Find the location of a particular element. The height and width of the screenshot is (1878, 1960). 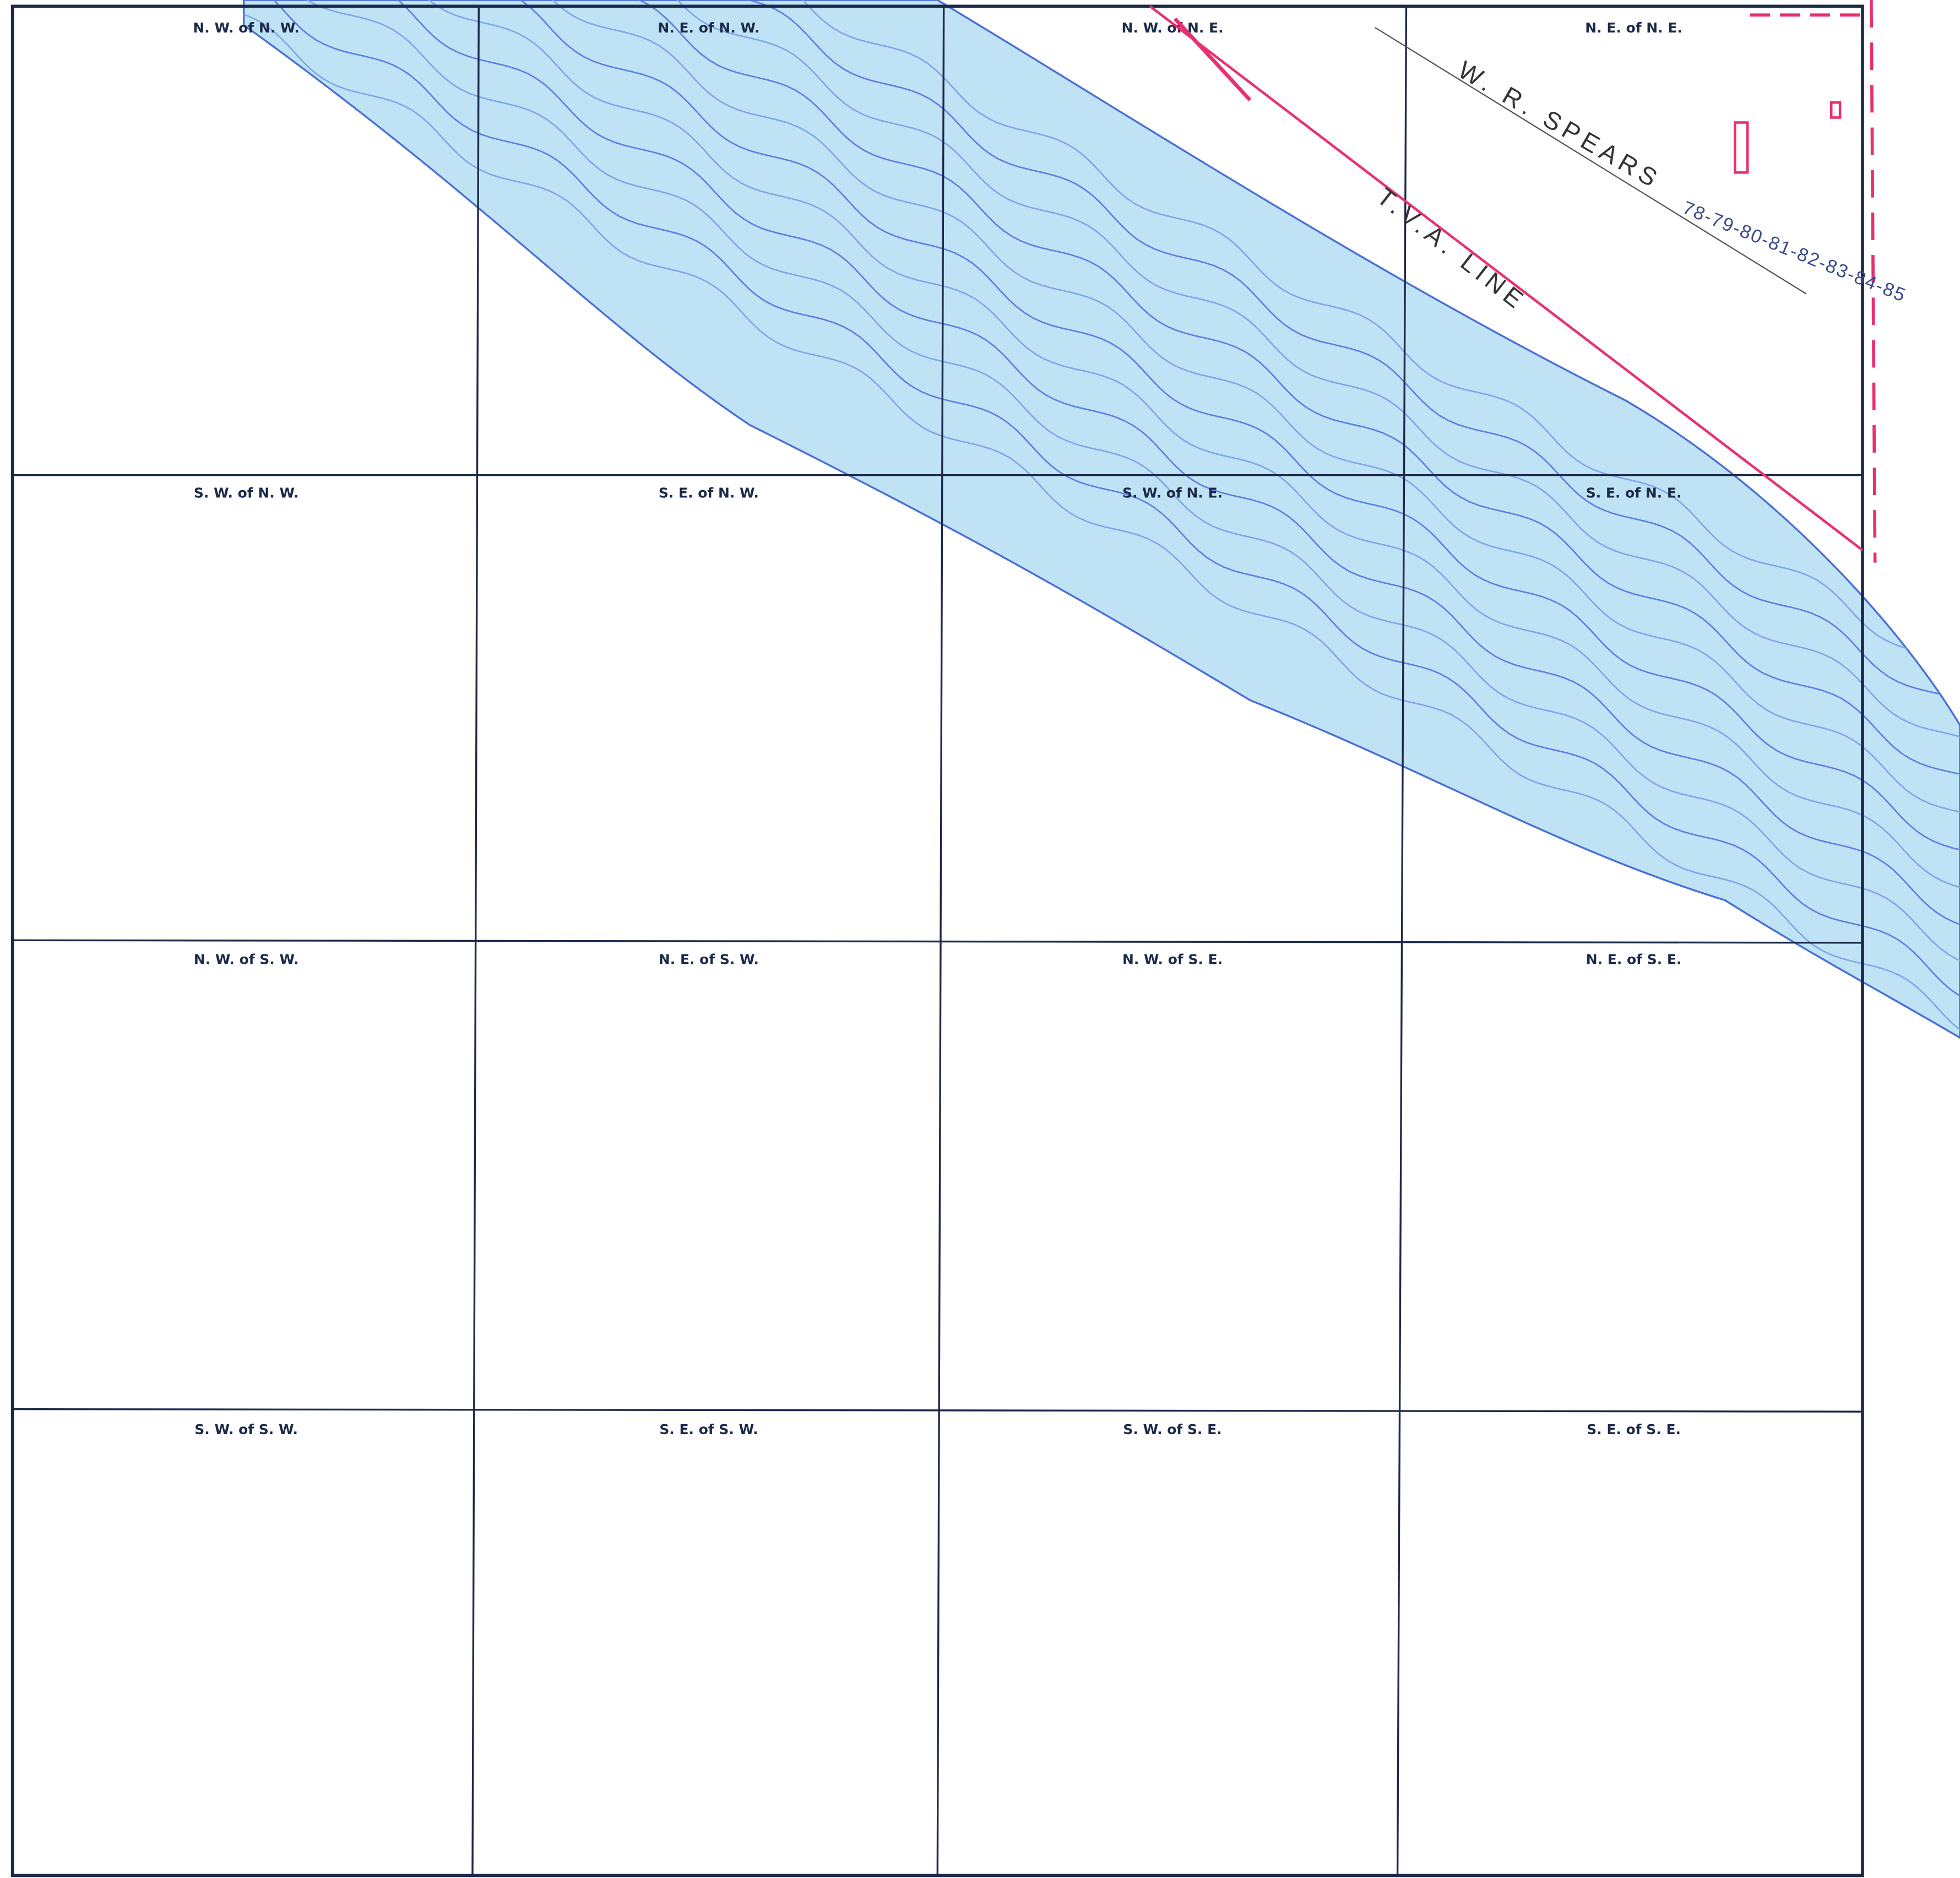

cell-label: S. E. of N. W. is located at coordinates (709, 493).